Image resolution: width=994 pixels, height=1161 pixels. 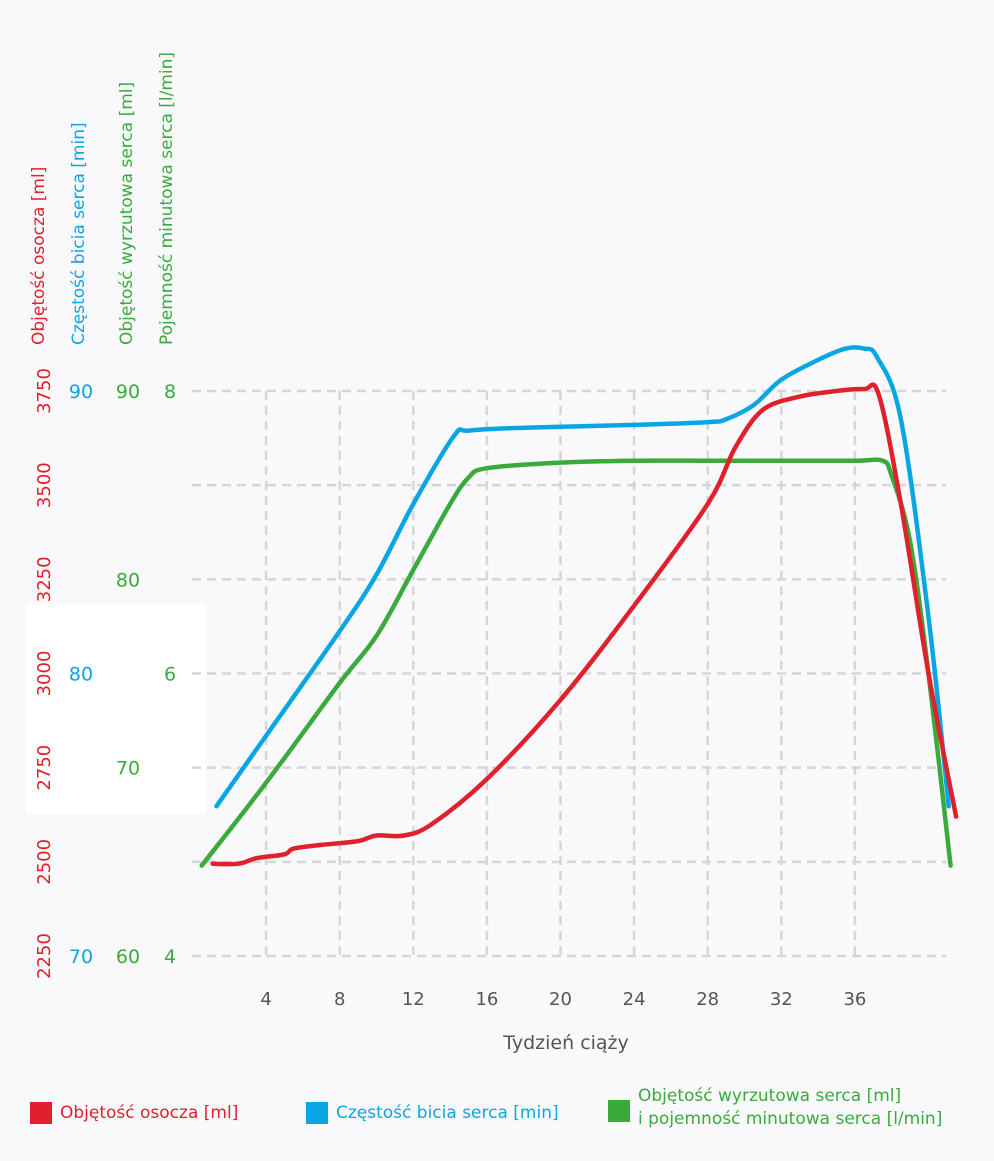 What do you see at coordinates (116, 709) in the screenshot?
I see `white-backdrop` at bounding box center [116, 709].